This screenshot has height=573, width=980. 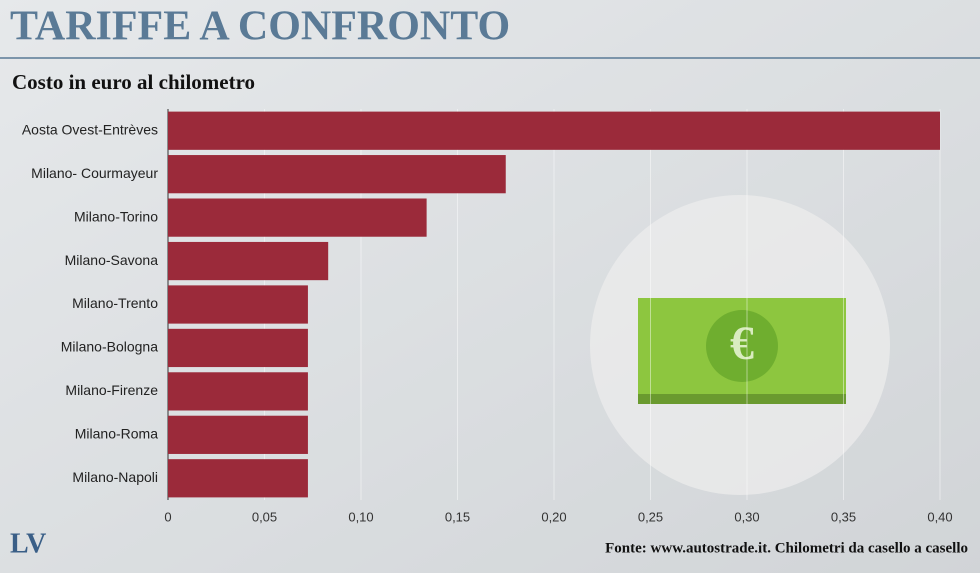 What do you see at coordinates (264, 516) in the screenshot?
I see `x-tick-label: 0,05` at bounding box center [264, 516].